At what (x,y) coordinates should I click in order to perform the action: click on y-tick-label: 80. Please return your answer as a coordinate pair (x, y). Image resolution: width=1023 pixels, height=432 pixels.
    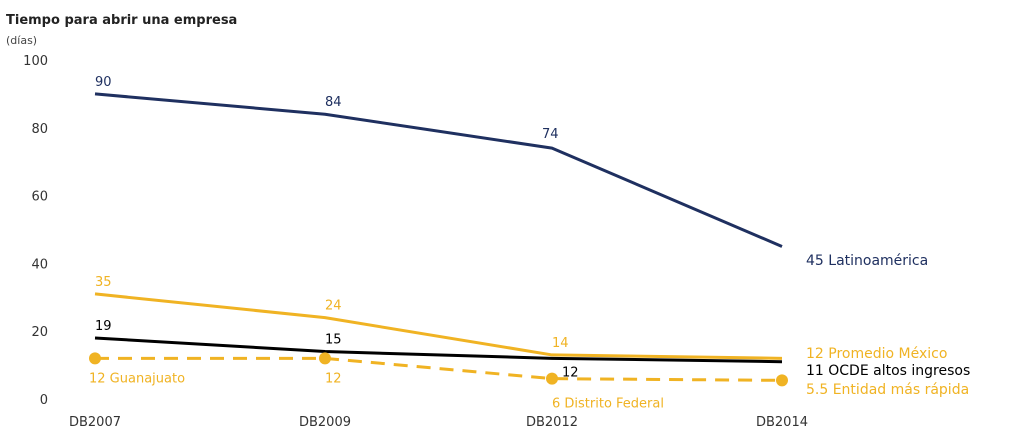
    Looking at the image, I should click on (39, 129).